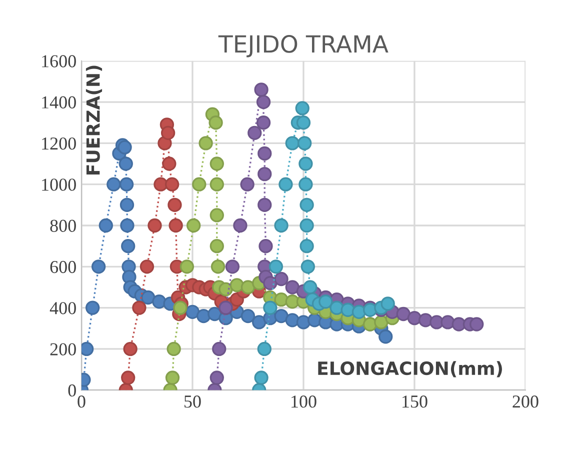  What do you see at coordinates (59, 184) in the screenshot?
I see `y-tick-label: 1000` at bounding box center [59, 184].